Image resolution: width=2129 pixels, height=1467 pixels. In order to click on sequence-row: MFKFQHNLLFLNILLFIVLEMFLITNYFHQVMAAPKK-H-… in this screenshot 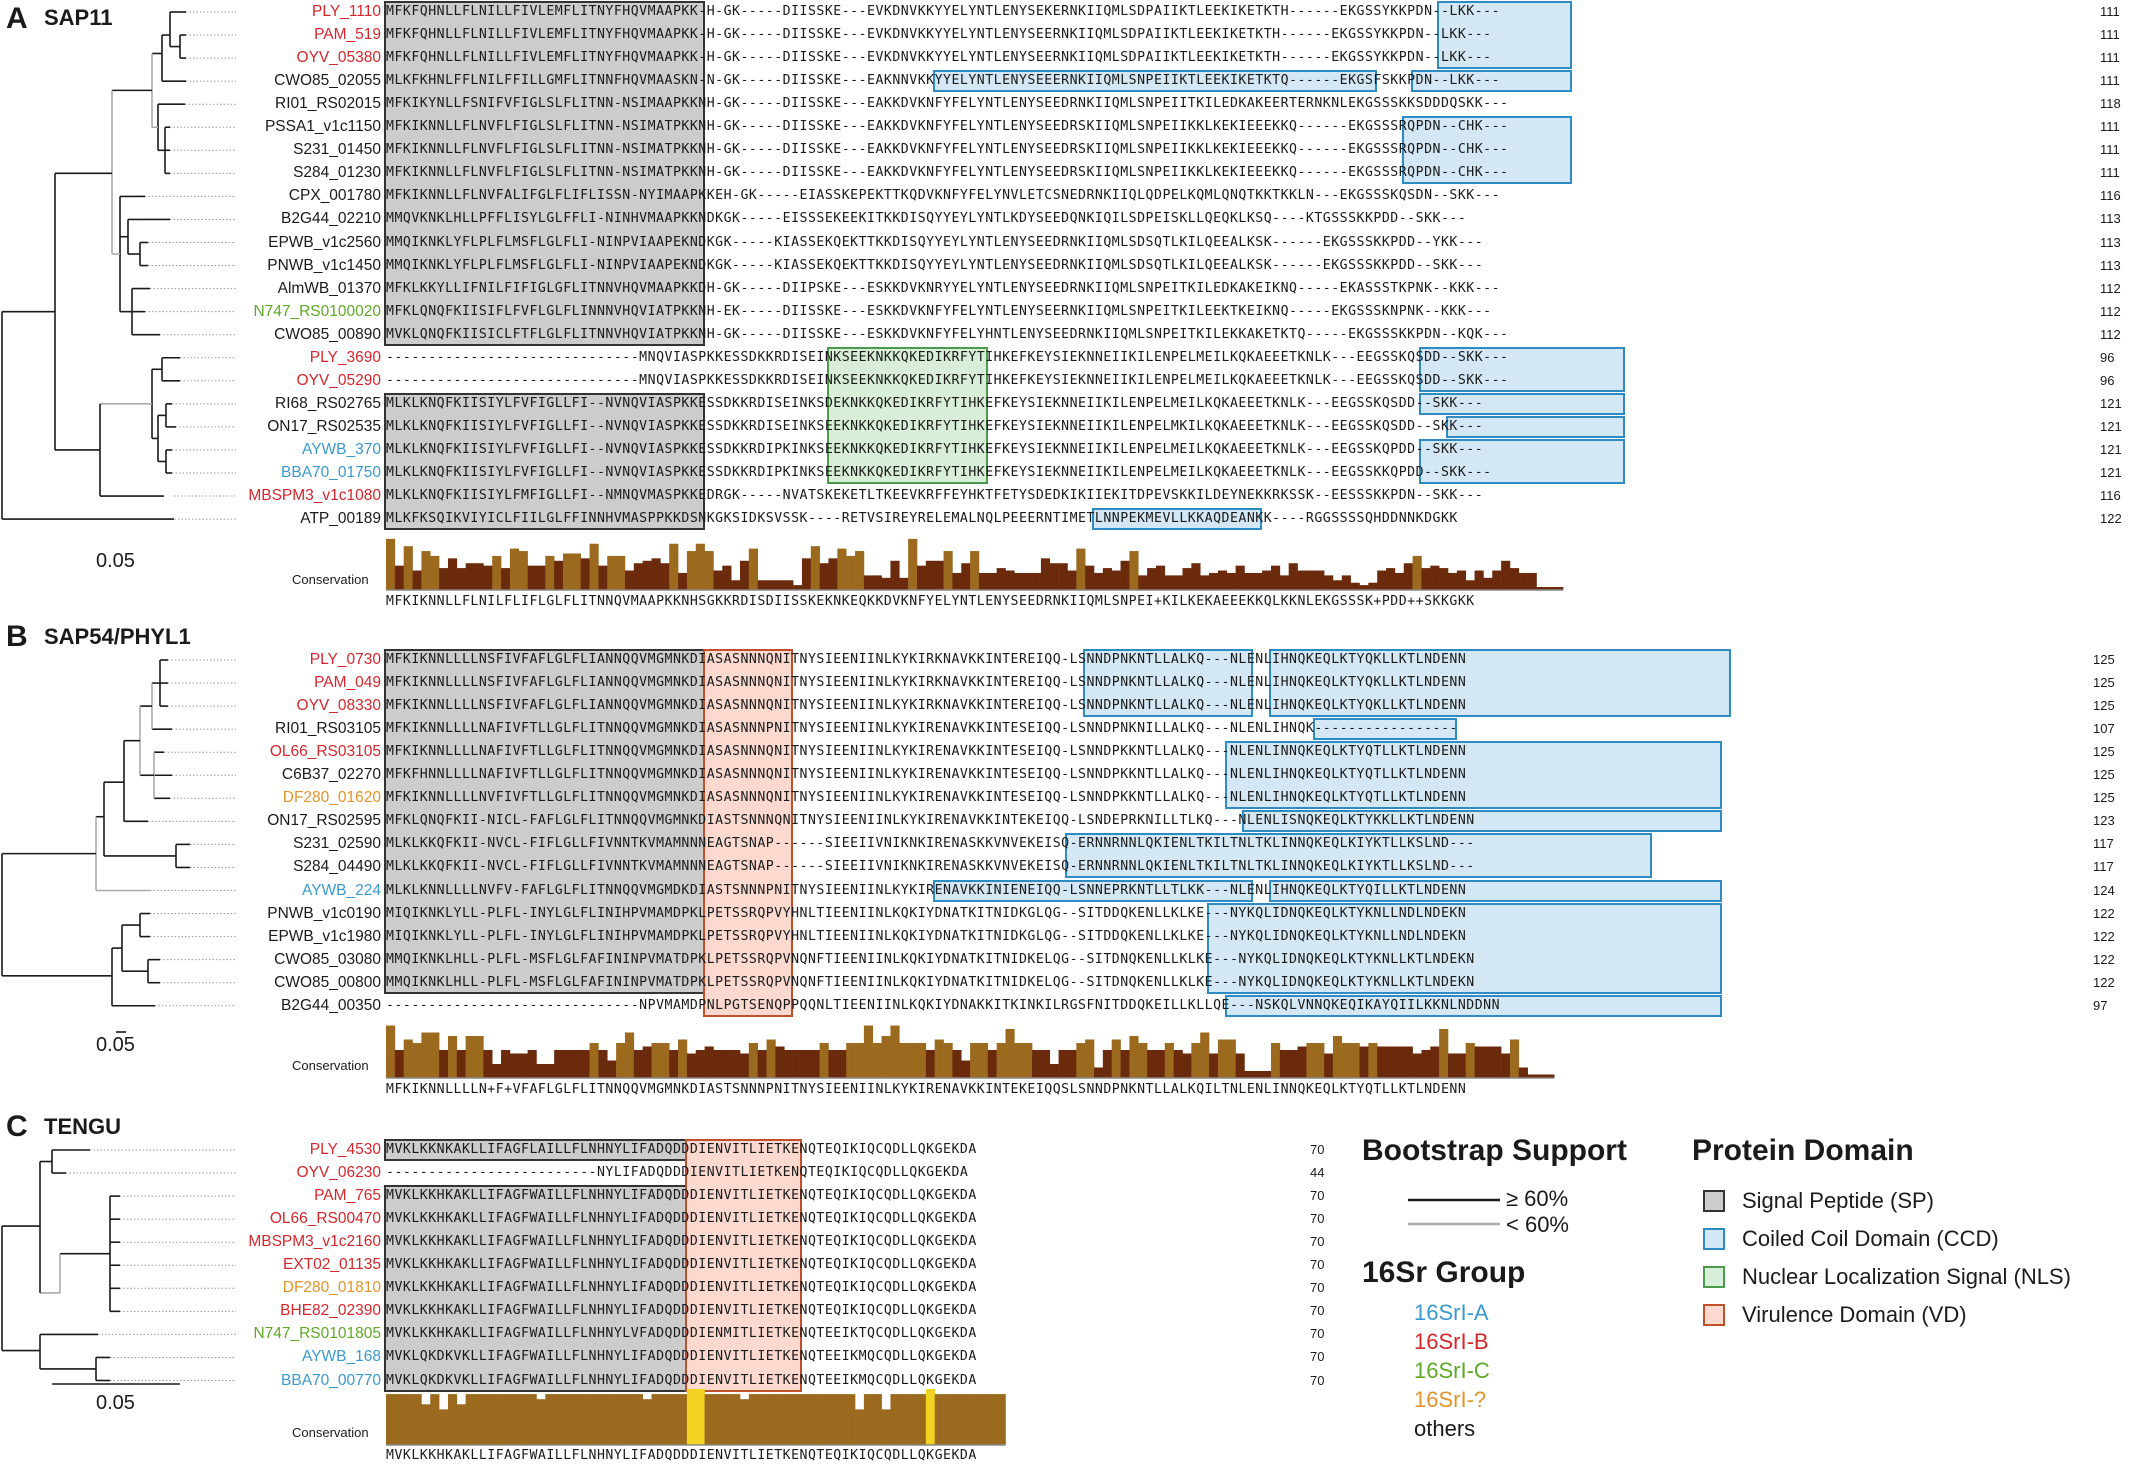, I will do `click(939, 58)`.